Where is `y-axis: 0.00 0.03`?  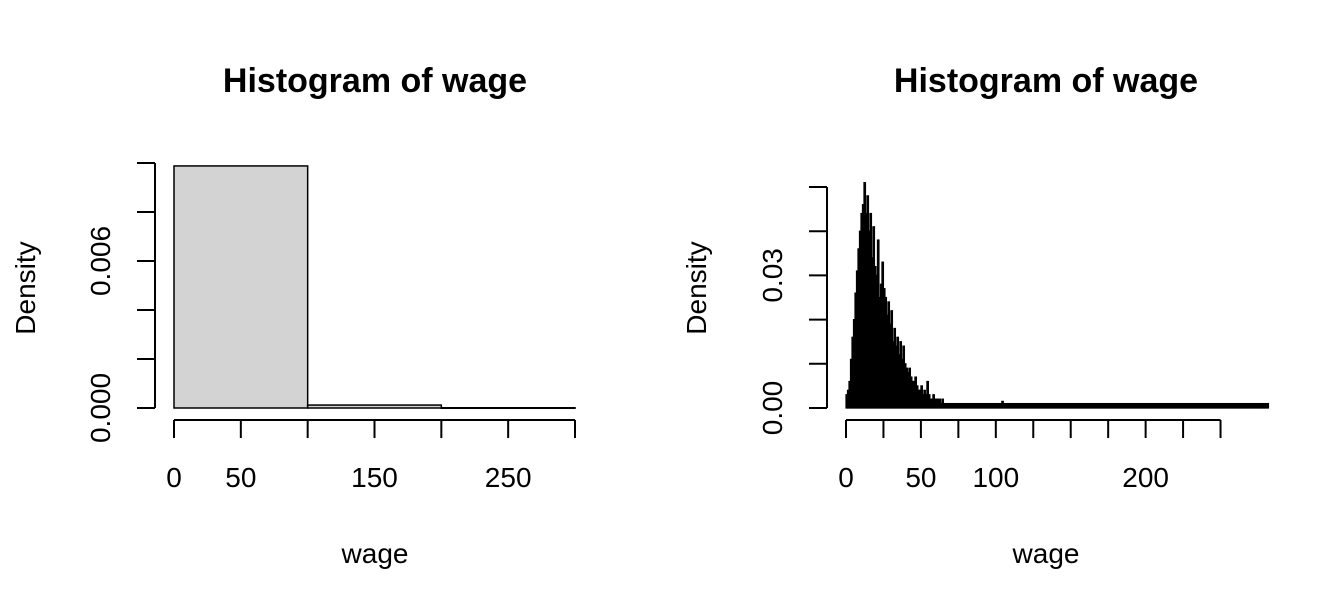 y-axis: 0.00 0.03 is located at coordinates (792, 311).